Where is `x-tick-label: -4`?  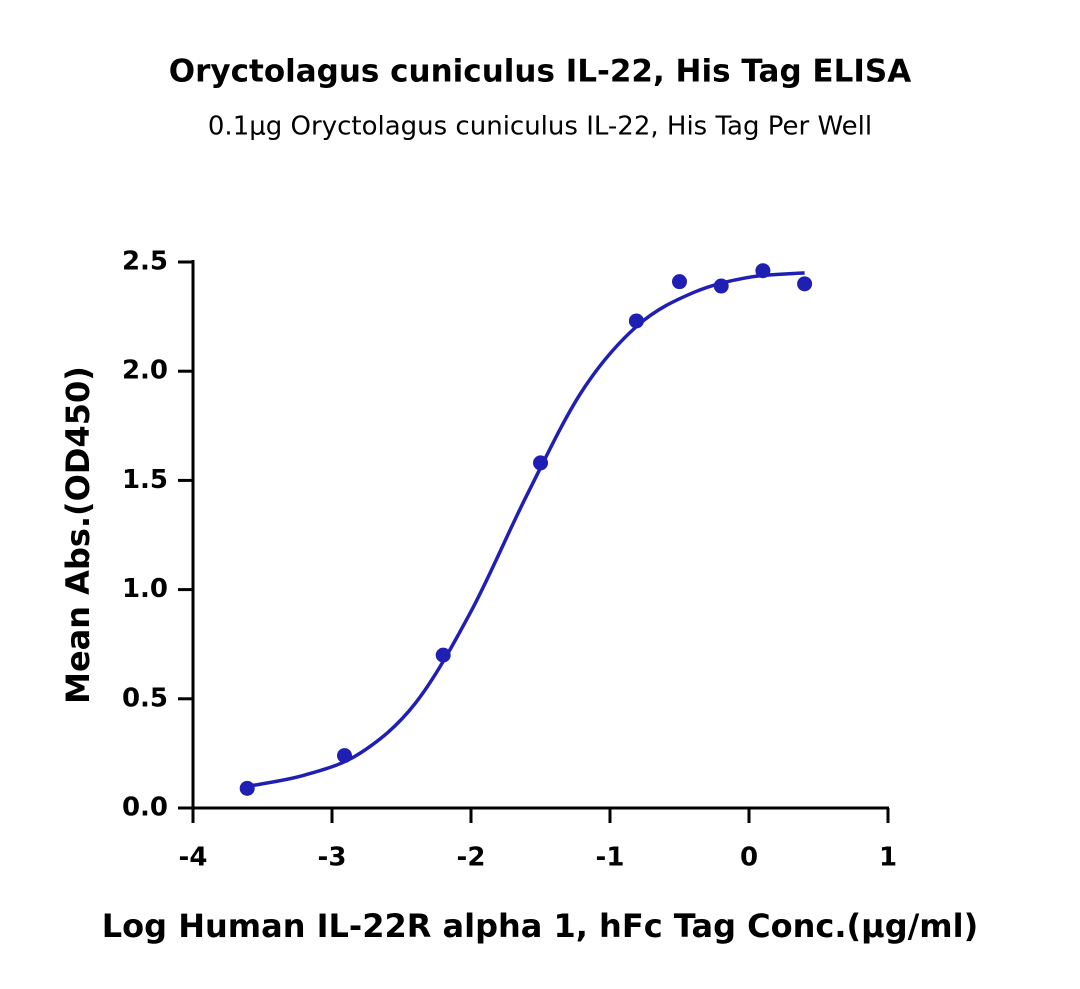 x-tick-label: -4 is located at coordinates (193, 858).